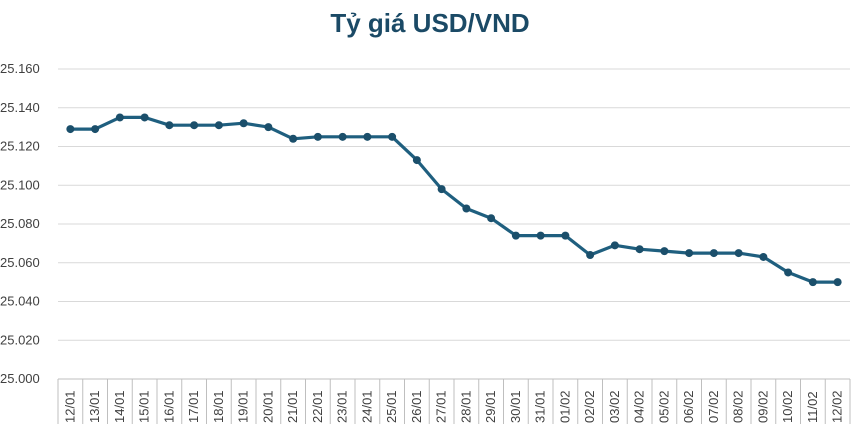  What do you see at coordinates (317, 406) in the screenshot?
I see `x-tick-label: 22/01` at bounding box center [317, 406].